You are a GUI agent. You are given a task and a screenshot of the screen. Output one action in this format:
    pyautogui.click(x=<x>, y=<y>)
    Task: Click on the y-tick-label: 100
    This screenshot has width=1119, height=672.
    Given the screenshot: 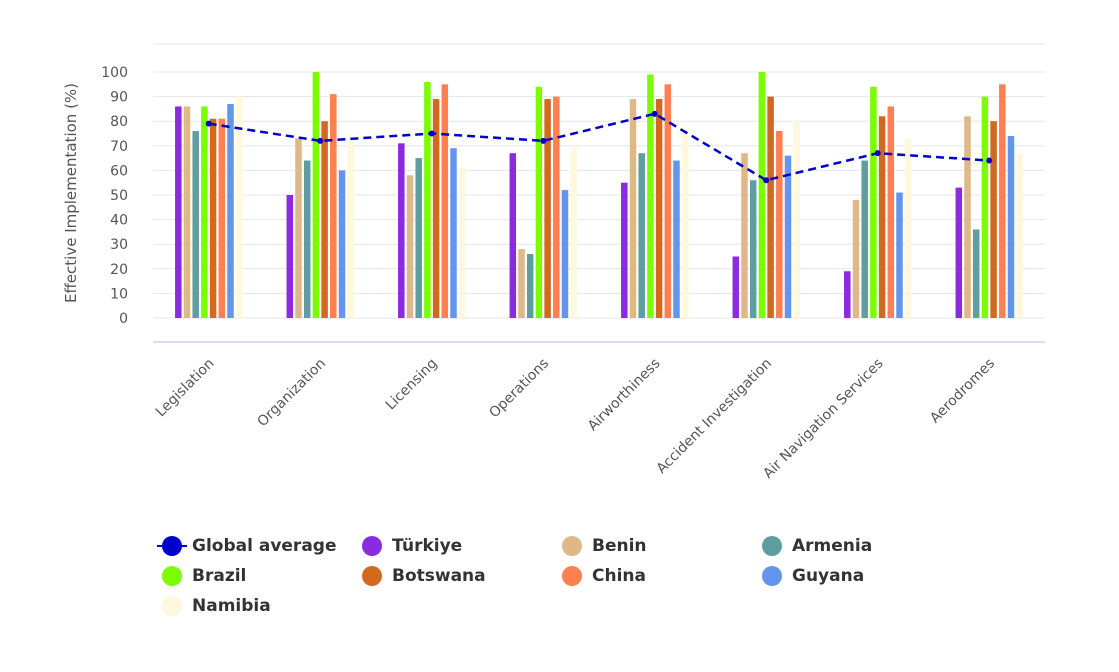 What is the action you would take?
    pyautogui.click(x=114, y=73)
    